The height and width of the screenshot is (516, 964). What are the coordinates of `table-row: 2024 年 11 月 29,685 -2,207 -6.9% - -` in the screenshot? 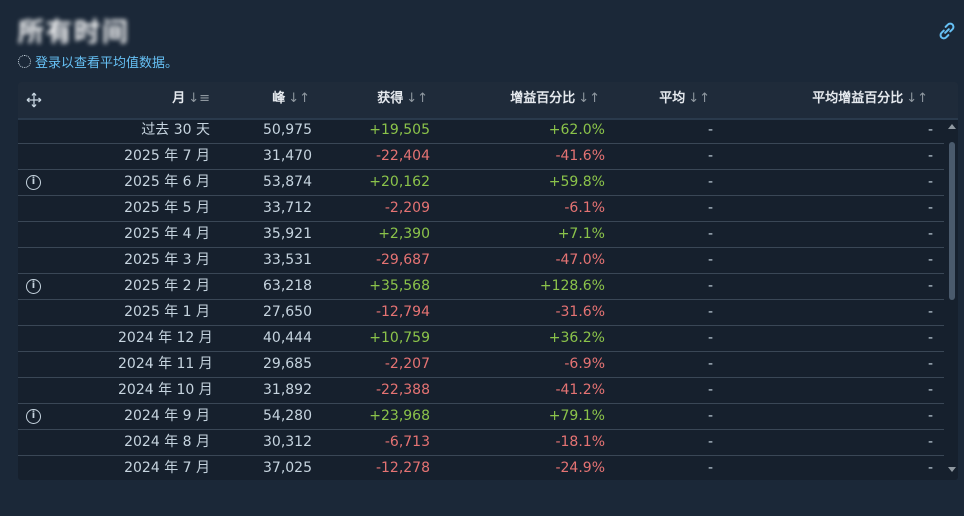 It's located at (481, 365).